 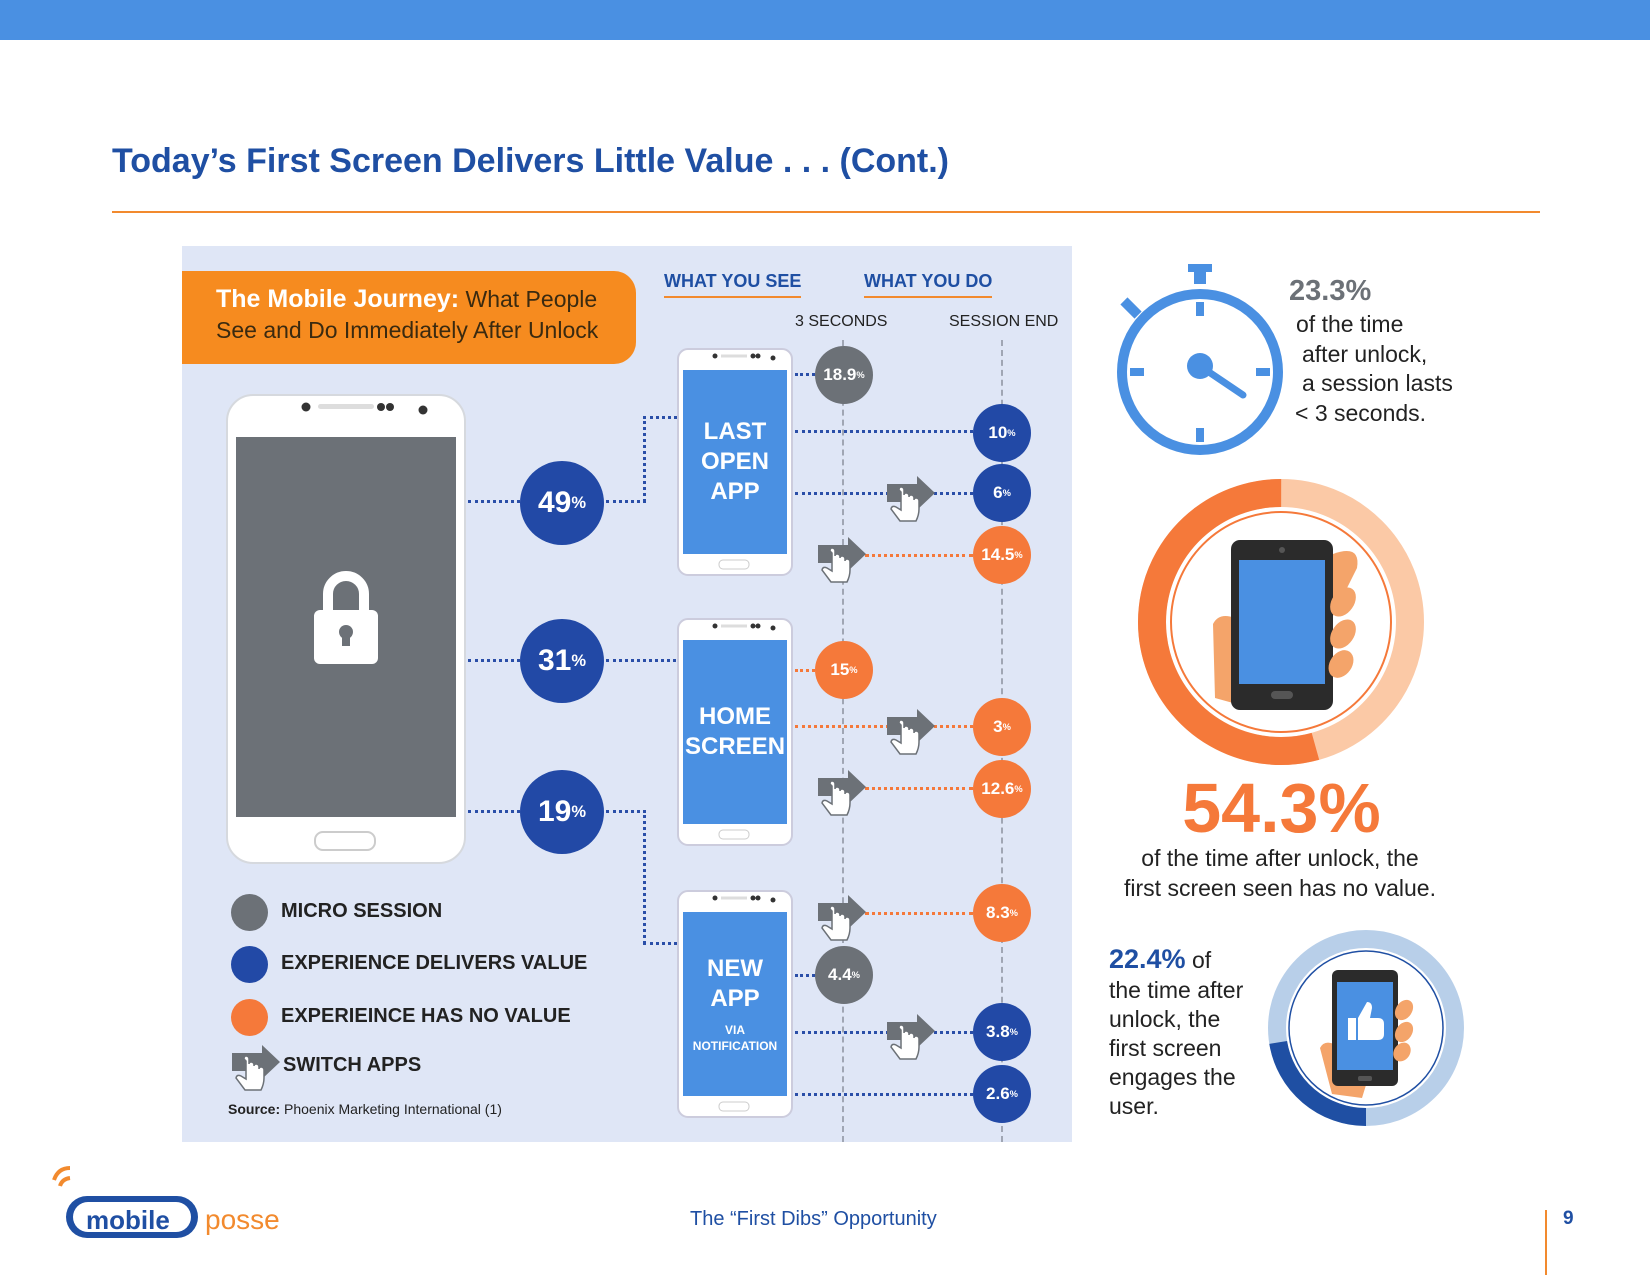 I want to click on screen-label-home-screen: HOME SCREEN, so click(x=735, y=731).